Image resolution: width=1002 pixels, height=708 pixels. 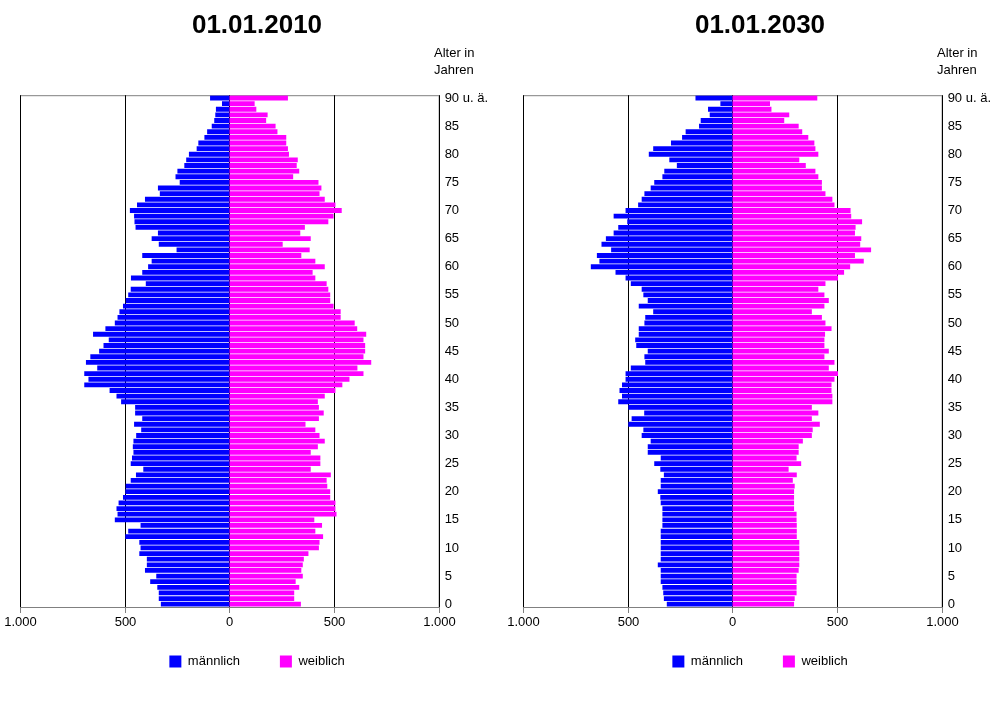 What do you see at coordinates (257, 23) in the screenshot?
I see `chart-title: 01.01.2010` at bounding box center [257, 23].